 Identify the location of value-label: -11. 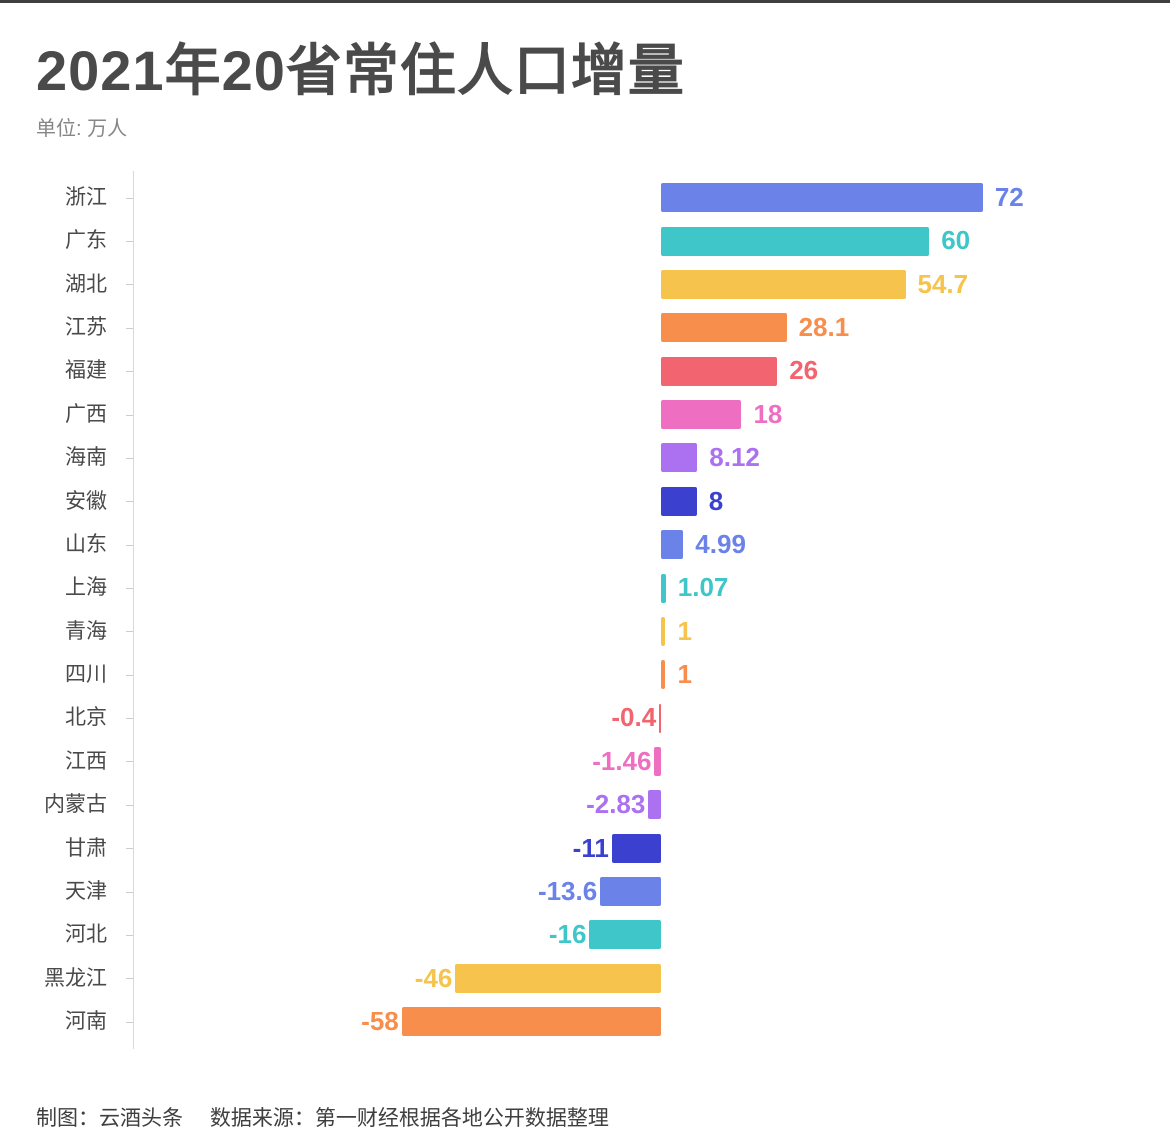
(590, 847).